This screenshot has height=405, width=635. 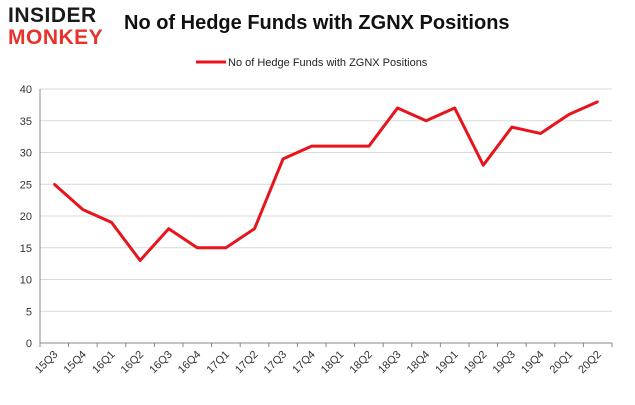 I want to click on x-tick-label: 18Q1, so click(x=333, y=363).